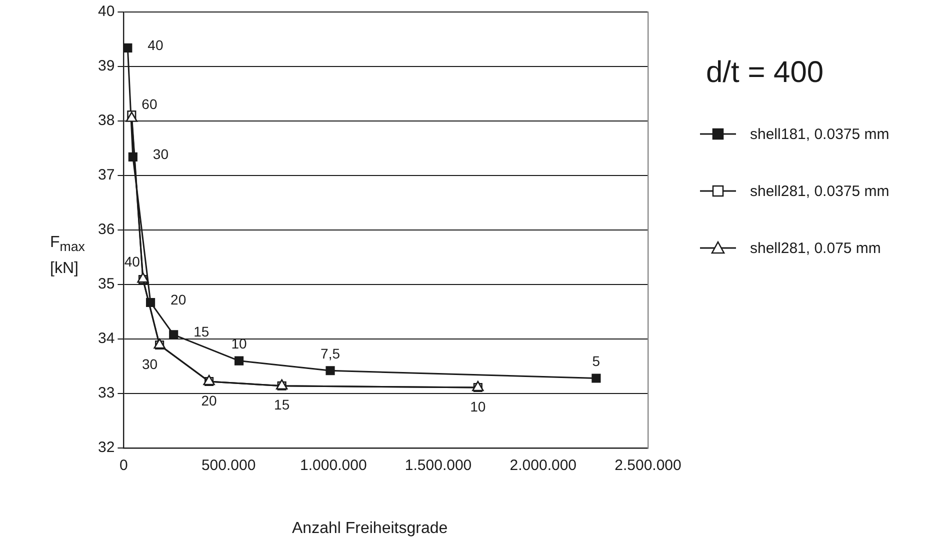  I want to click on x-tick-label: 500.000, so click(228, 465).